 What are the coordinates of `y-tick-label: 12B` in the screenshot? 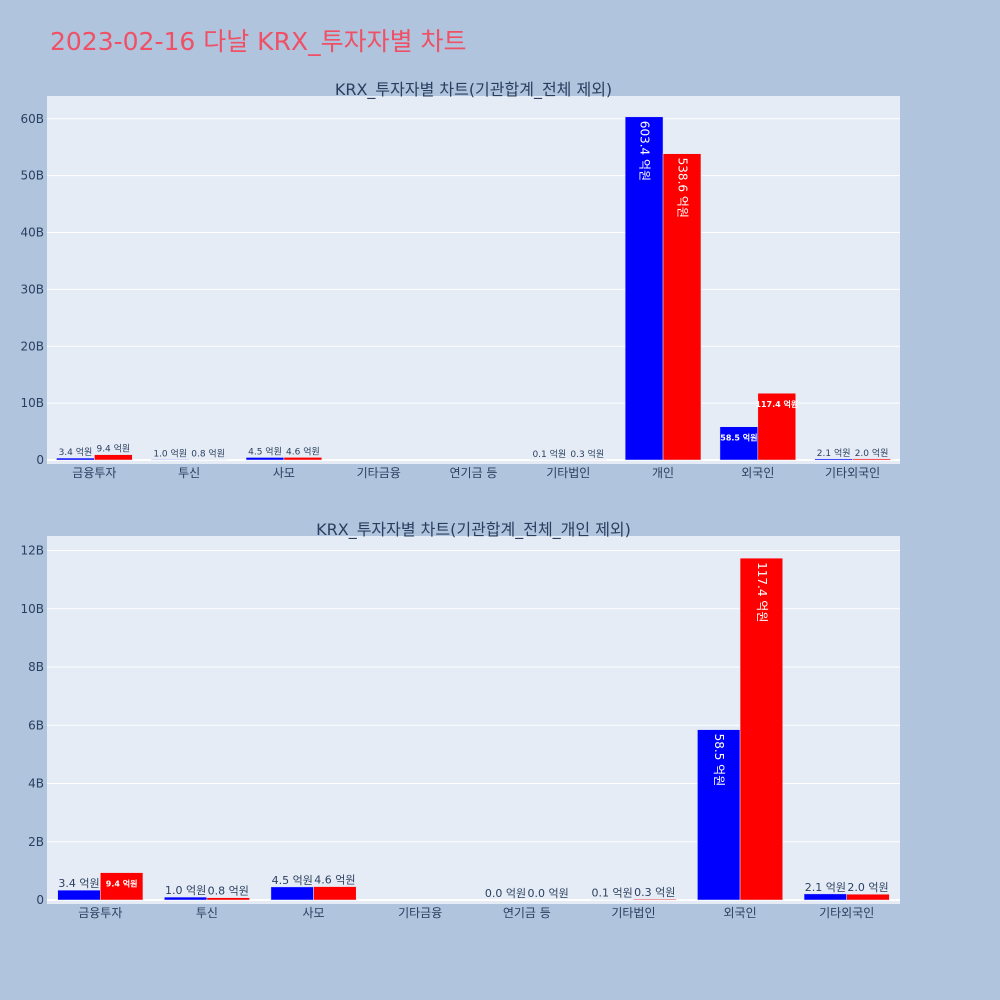 It's located at (32, 551).